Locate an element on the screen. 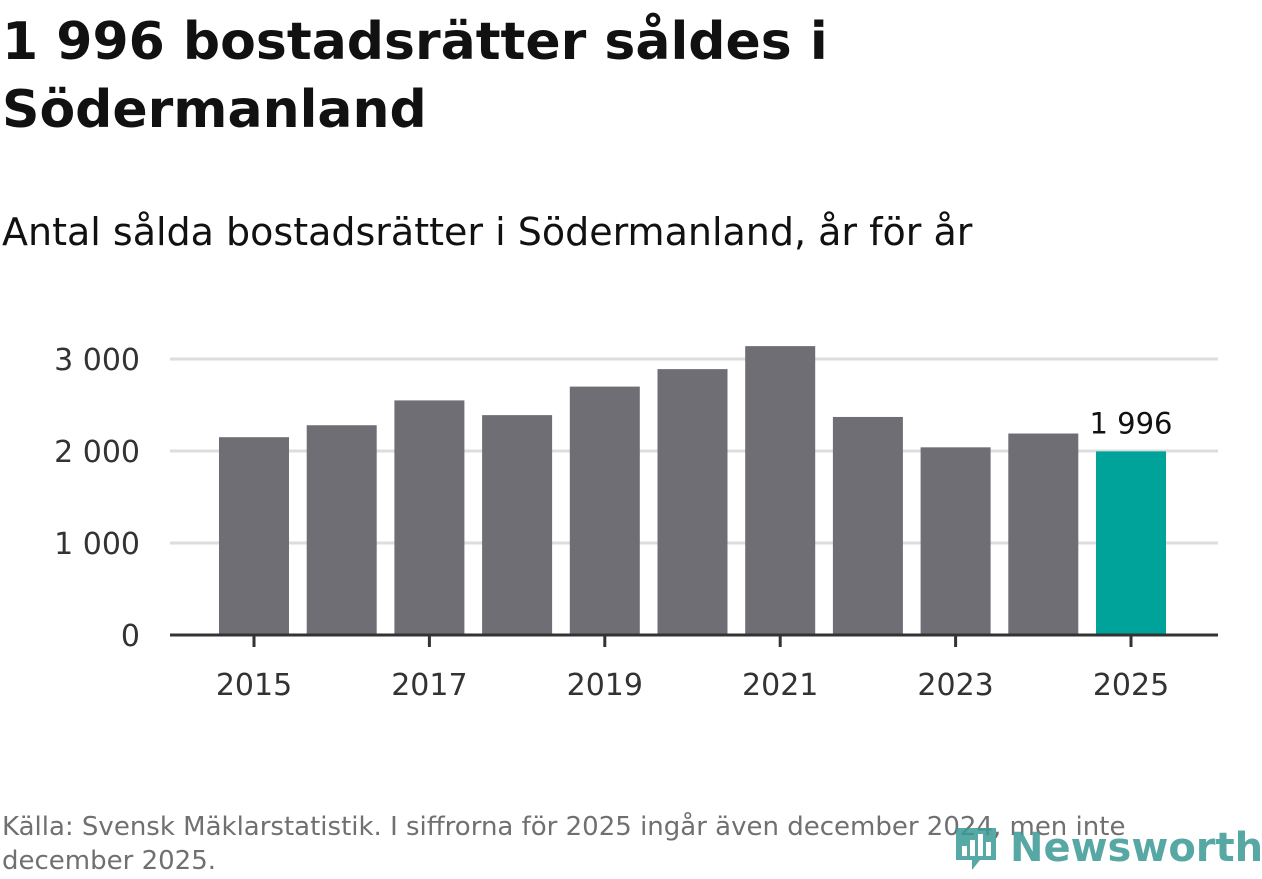 The width and height of the screenshot is (1262, 879). brand-name: Newsworthy is located at coordinates (1136, 848).